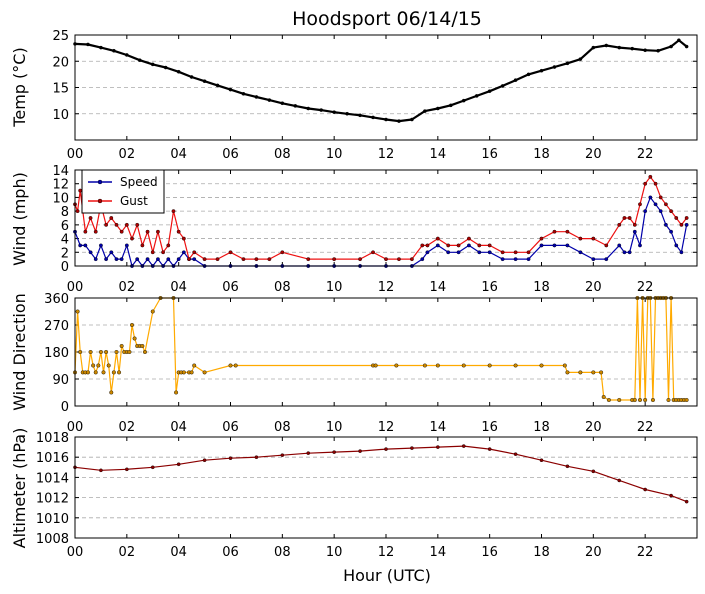  I want to click on y-tick-label: 1018, so click(52, 438).